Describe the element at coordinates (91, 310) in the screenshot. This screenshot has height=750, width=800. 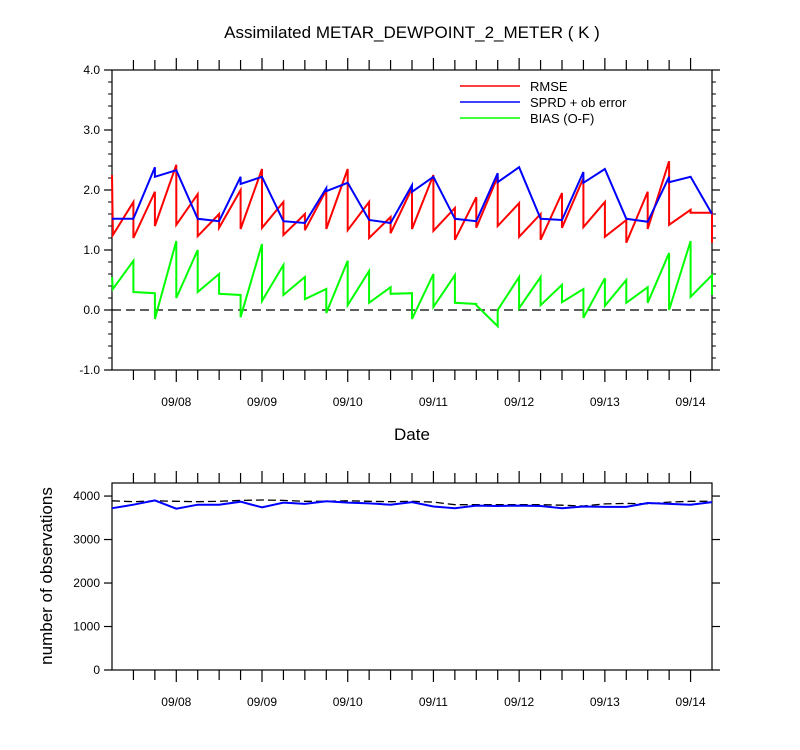
I see `y-tick-label: 0.0` at that location.